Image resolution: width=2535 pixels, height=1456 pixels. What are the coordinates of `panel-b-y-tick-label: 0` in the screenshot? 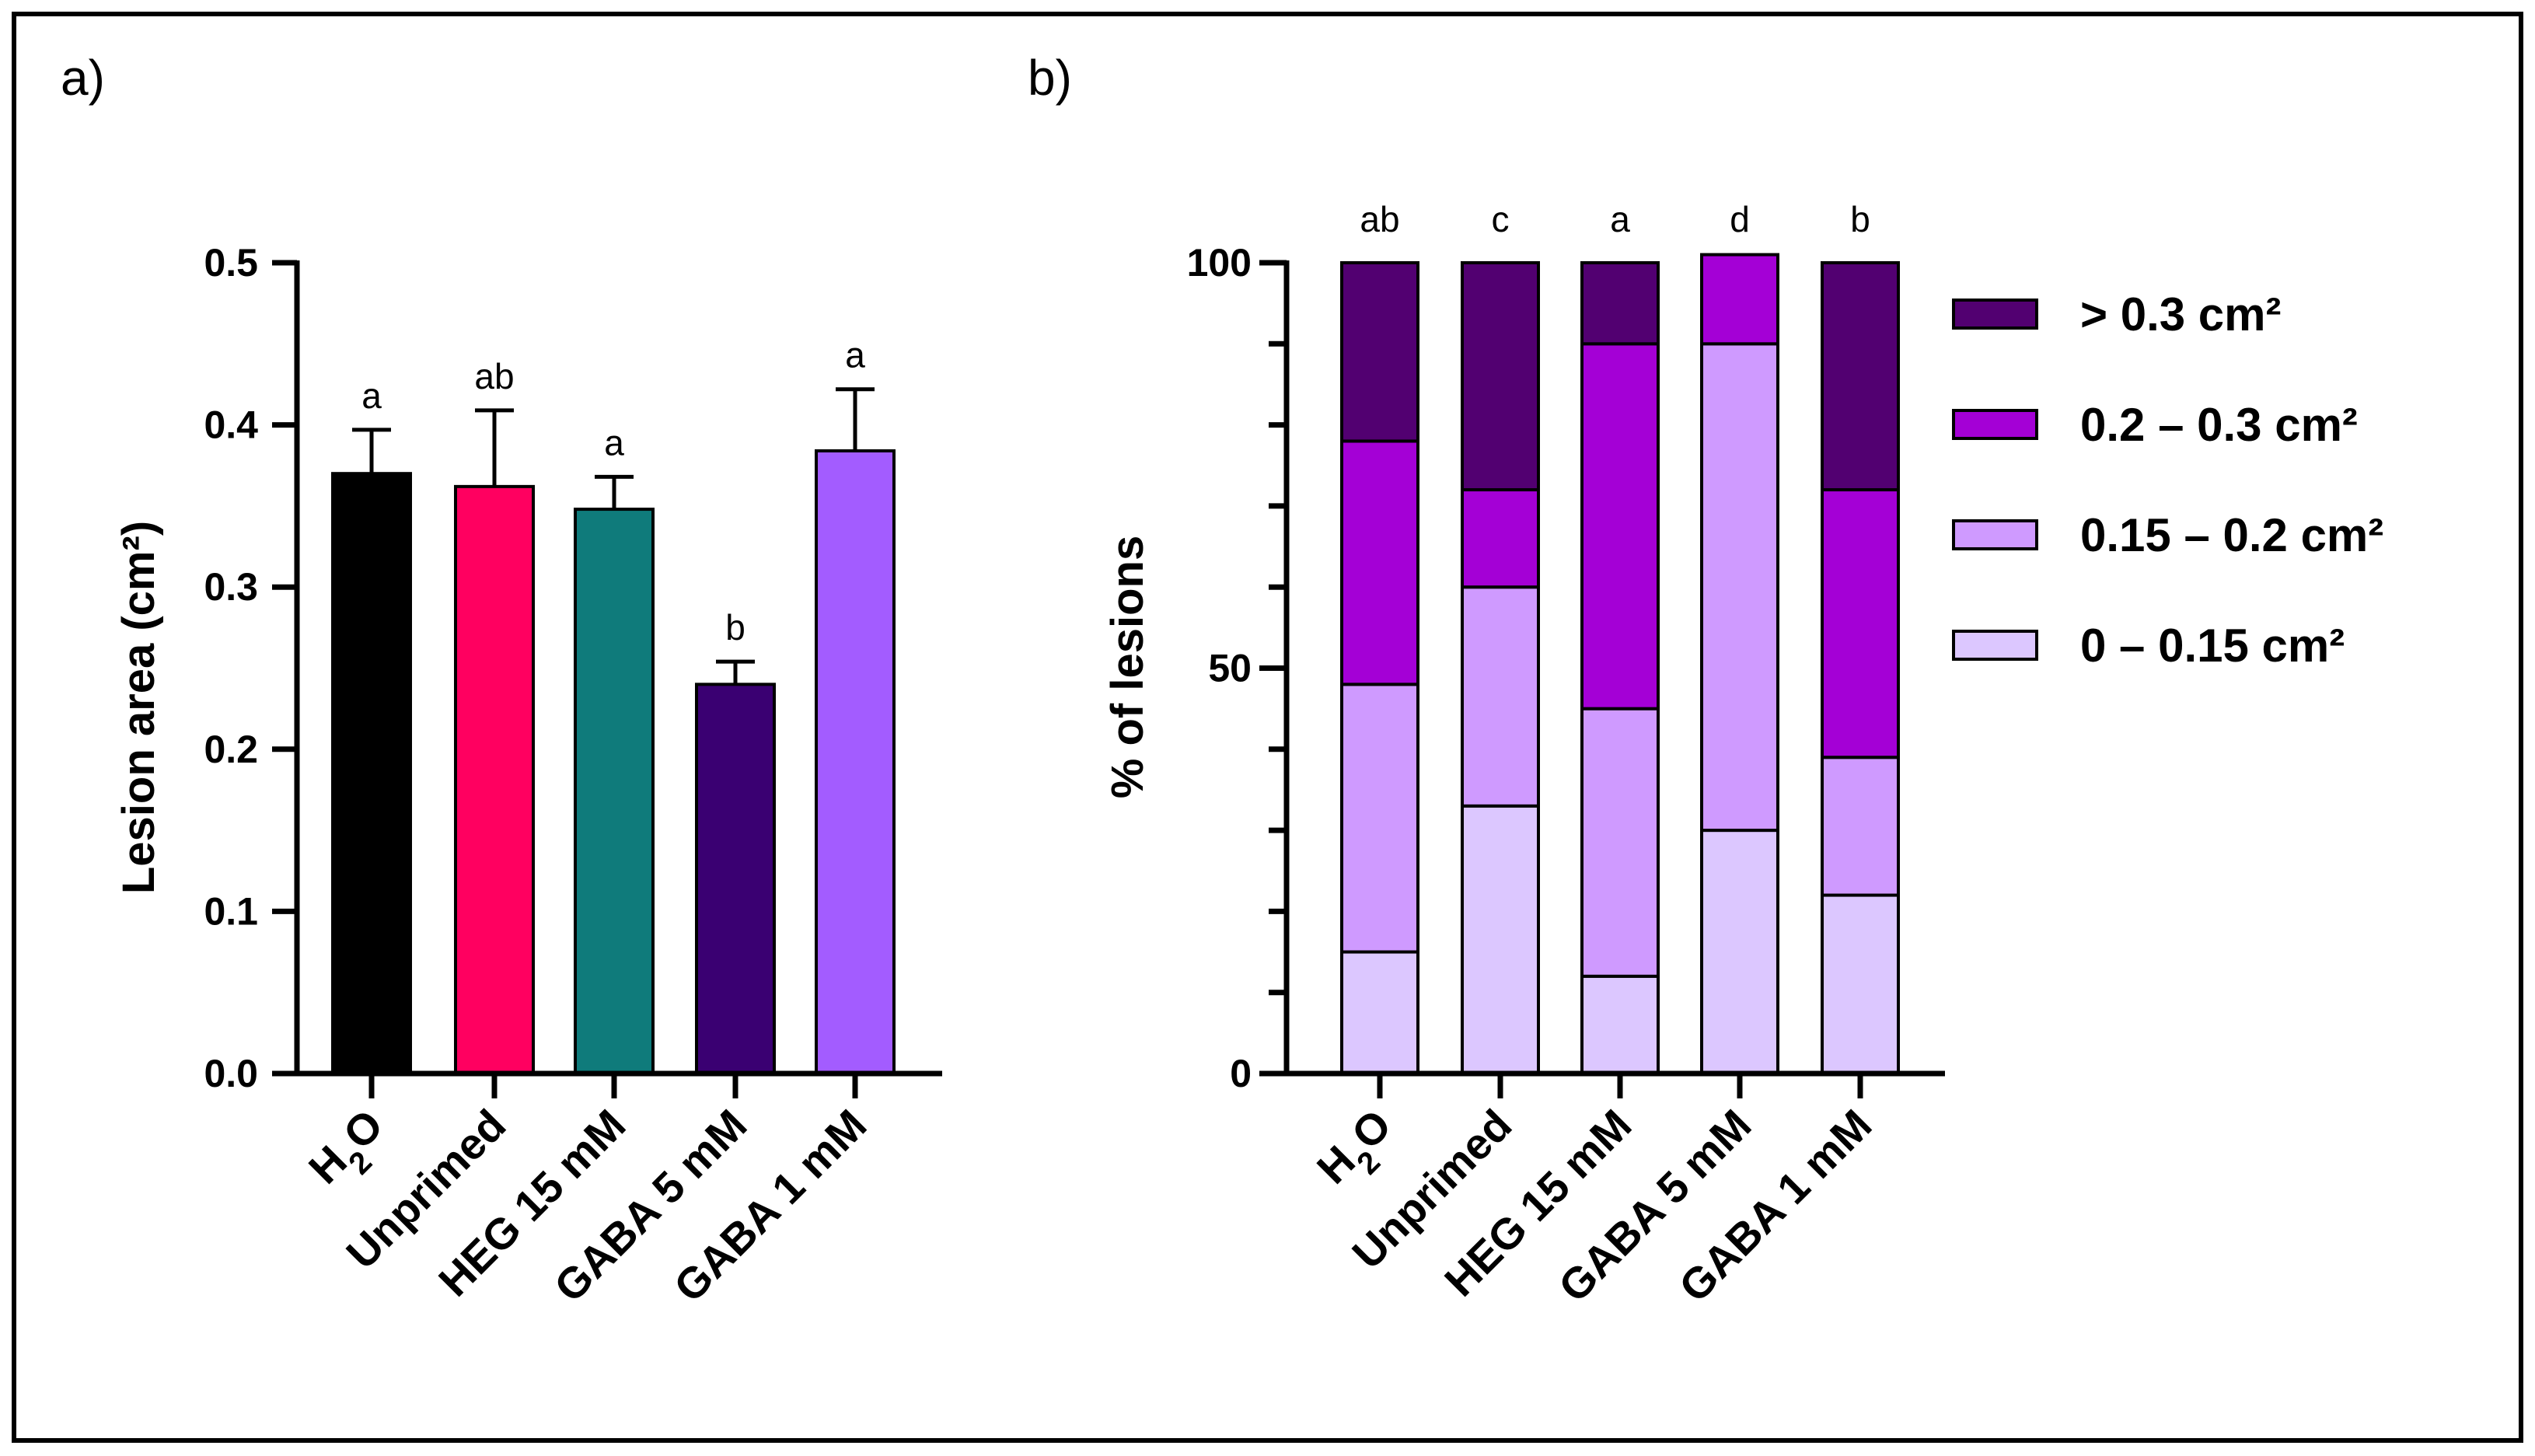 It's located at (1241, 1073).